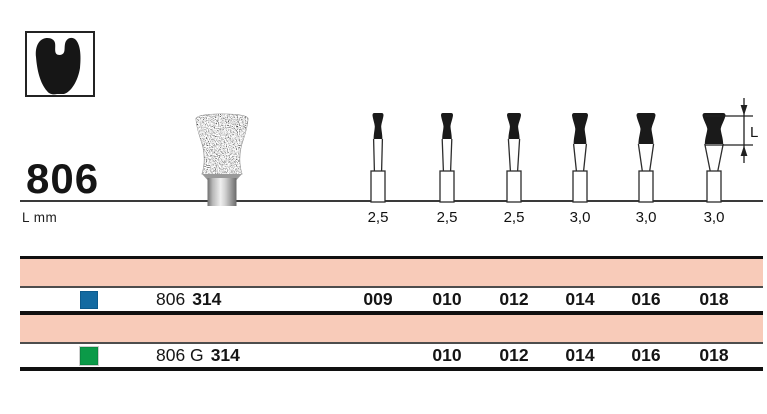 This screenshot has width=767, height=414. Describe the element at coordinates (89, 356) in the screenshot. I see `green-grit-swatch` at that location.